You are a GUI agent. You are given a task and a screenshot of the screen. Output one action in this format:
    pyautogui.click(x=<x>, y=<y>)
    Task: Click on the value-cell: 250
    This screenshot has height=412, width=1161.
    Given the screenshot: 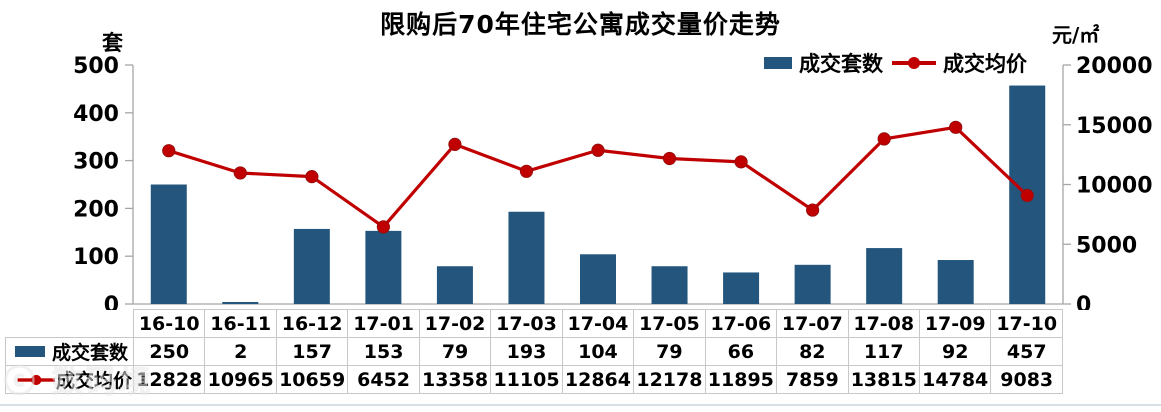 What is the action you would take?
    pyautogui.click(x=169, y=351)
    